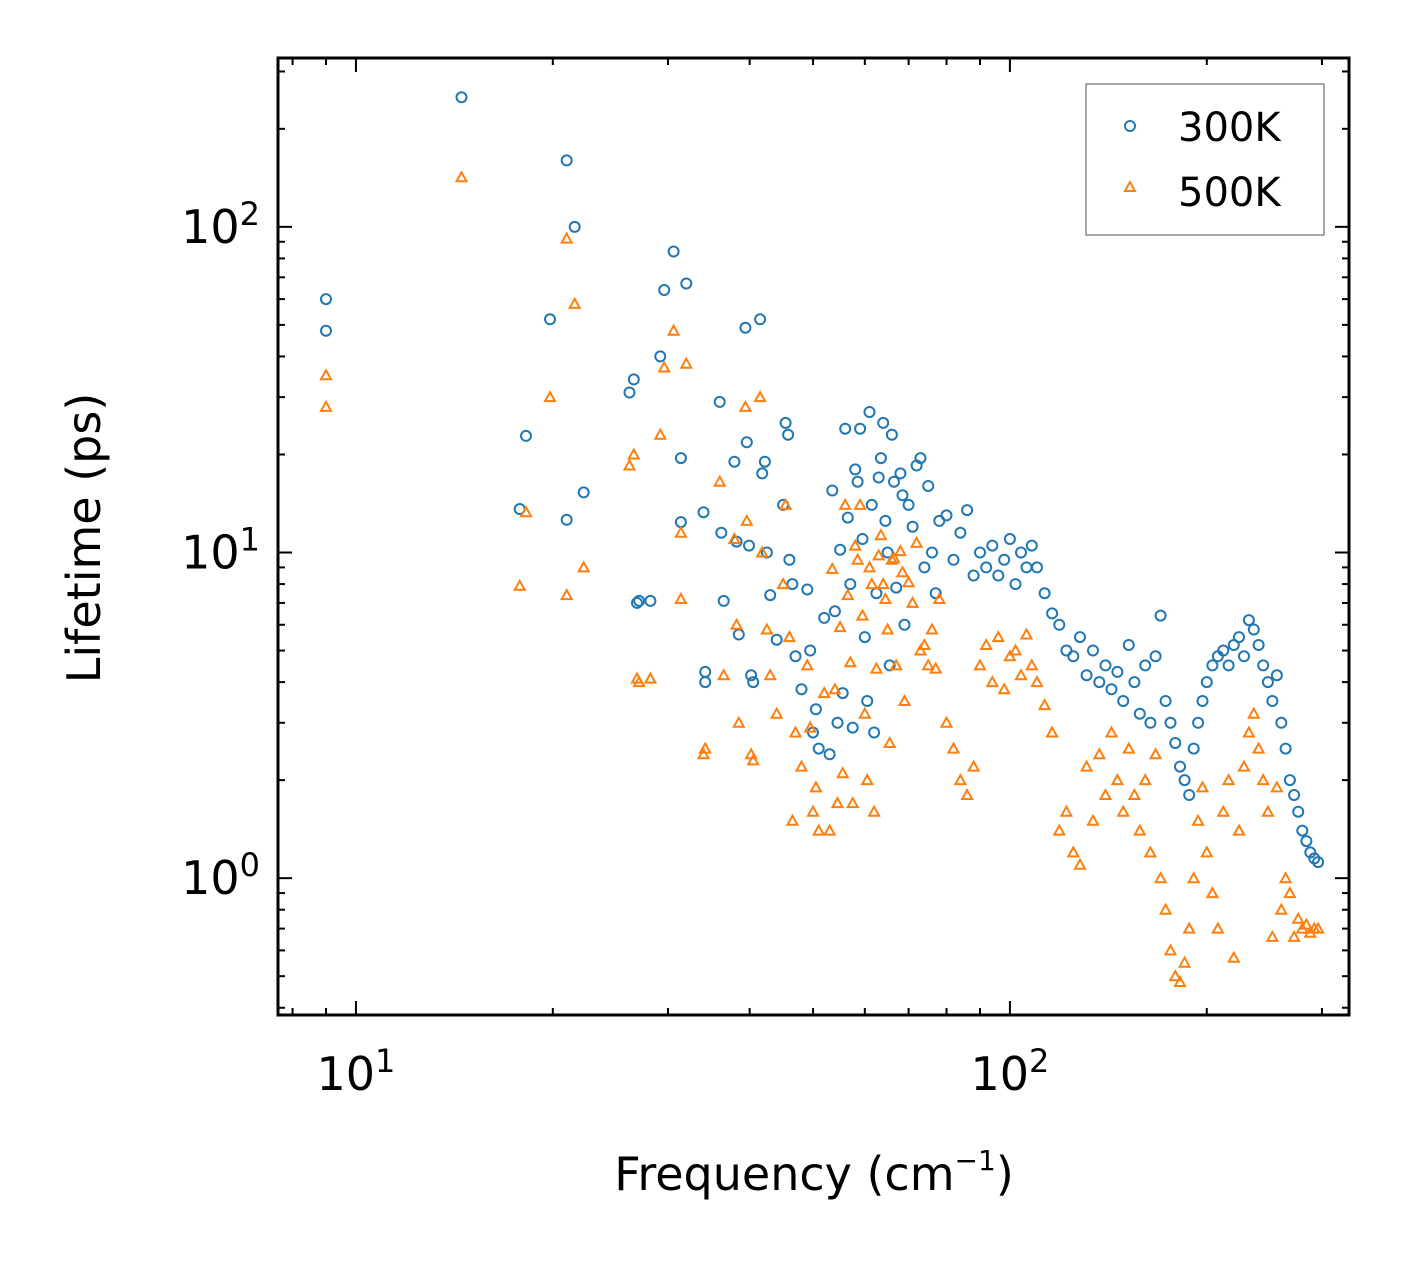 The image size is (1408, 1265). Describe the element at coordinates (1230, 128) in the screenshot. I see `legend-label-300K: 300K` at that location.